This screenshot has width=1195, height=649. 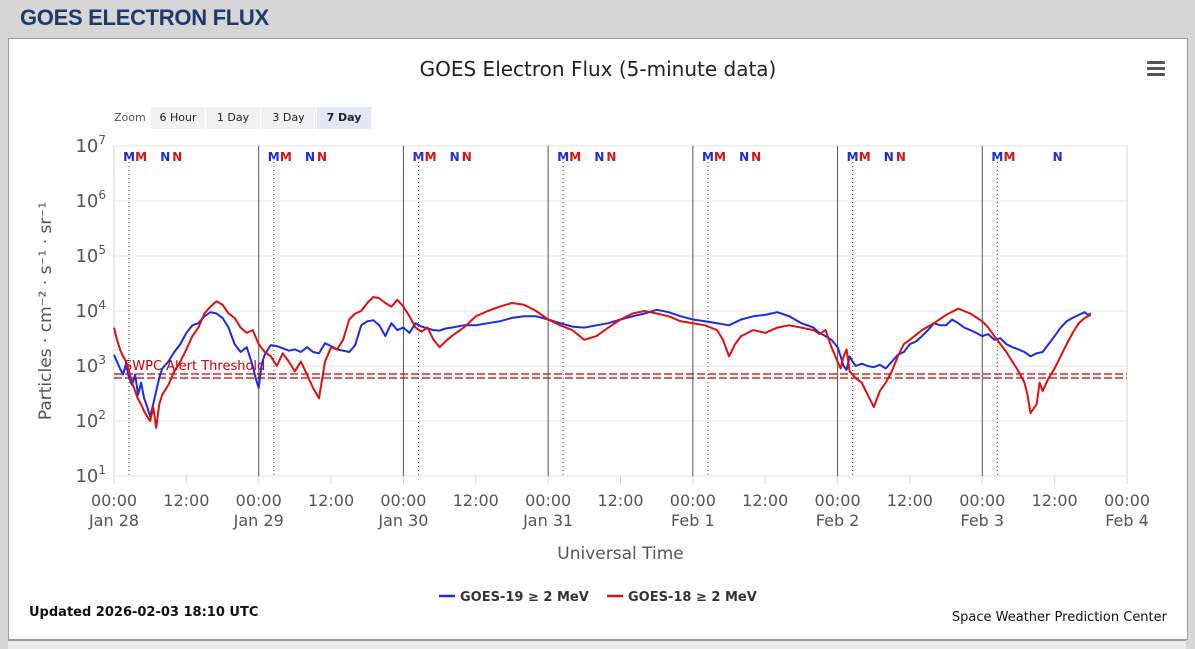 What do you see at coordinates (90, 145) in the screenshot?
I see `y-tick-label: 10⁷` at bounding box center [90, 145].